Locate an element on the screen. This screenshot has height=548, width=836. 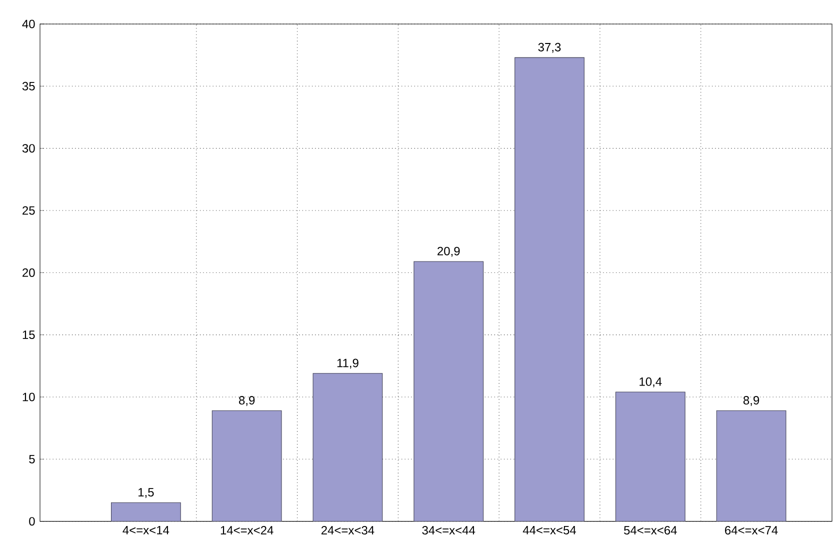
y-tick-label: 30 is located at coordinates (28, 148).